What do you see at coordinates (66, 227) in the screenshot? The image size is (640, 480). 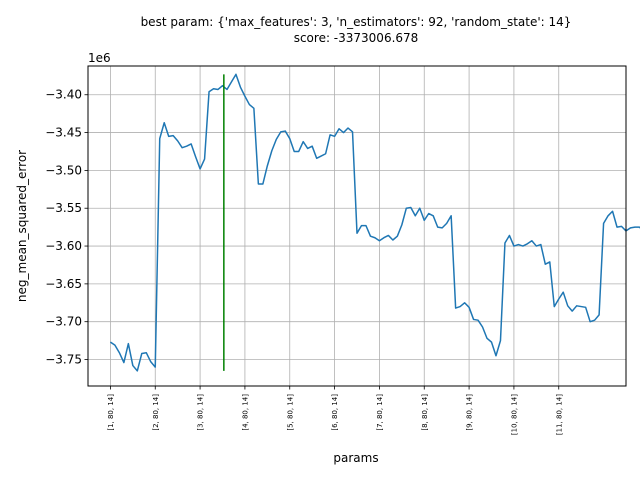 I see `y-axis-ticks: −3.75 −3.70 −3.65 −3.60 −3.55 −3.50 −3.45 −3.40` at bounding box center [66, 227].